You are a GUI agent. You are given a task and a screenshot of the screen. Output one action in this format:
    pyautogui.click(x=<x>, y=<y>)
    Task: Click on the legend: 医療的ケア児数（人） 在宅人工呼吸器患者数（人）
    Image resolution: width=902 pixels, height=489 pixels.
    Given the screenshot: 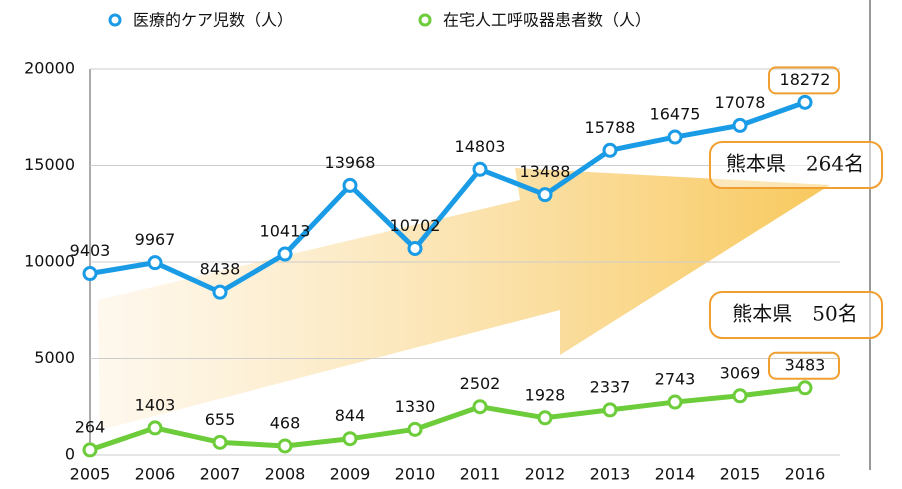 What is the action you would take?
    pyautogui.click(x=379, y=20)
    